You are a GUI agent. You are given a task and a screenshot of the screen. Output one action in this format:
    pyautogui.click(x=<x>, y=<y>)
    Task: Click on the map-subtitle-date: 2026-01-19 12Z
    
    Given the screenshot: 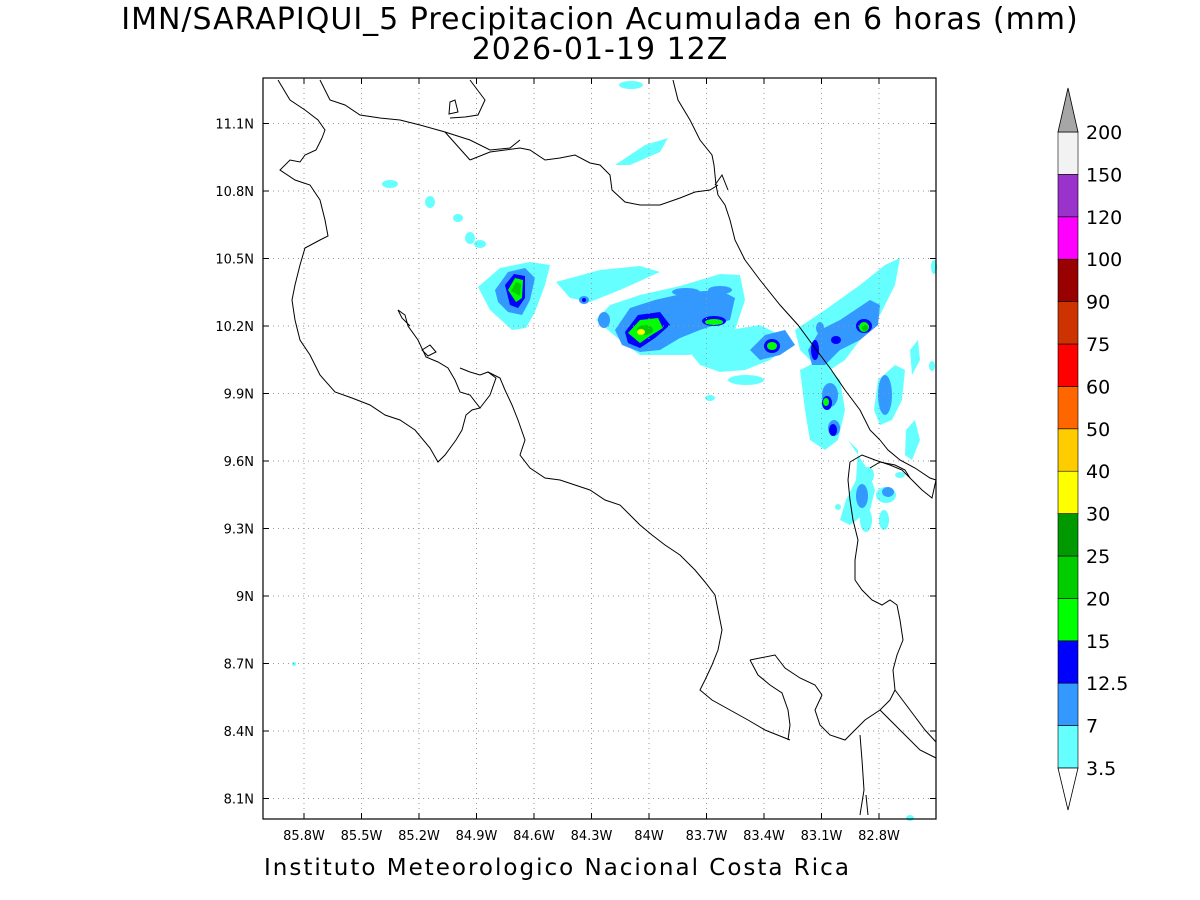 What is the action you would take?
    pyautogui.click(x=600, y=49)
    